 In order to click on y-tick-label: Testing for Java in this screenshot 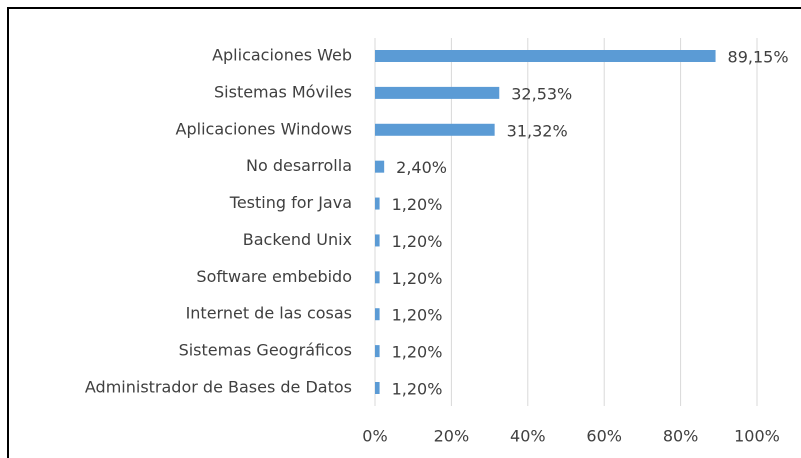, I will do `click(290, 202)`.